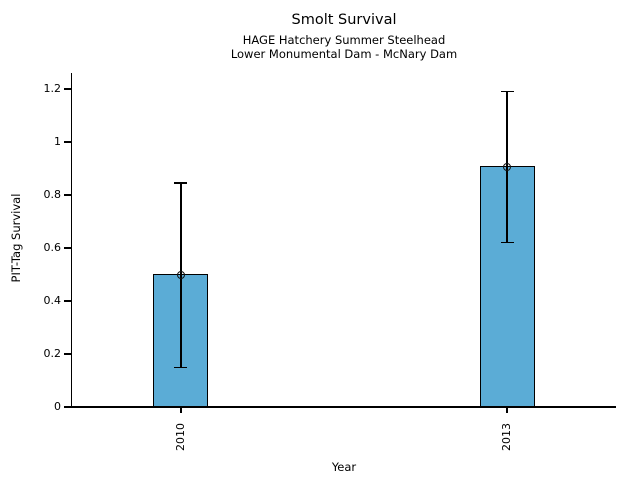 Image resolution: width=640 pixels, height=480 pixels. Describe the element at coordinates (344, 54) in the screenshot. I see `chart-subtitle-line2: Lower Monumental Dam - McNary Dam` at that location.